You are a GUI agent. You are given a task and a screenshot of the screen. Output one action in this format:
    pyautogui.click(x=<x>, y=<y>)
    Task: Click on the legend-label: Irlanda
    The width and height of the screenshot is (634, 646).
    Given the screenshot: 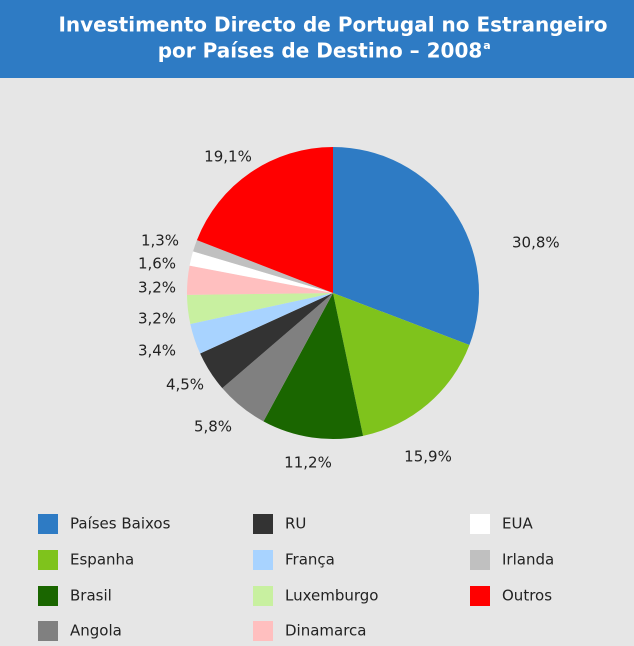 What is the action you would take?
    pyautogui.click(x=528, y=560)
    